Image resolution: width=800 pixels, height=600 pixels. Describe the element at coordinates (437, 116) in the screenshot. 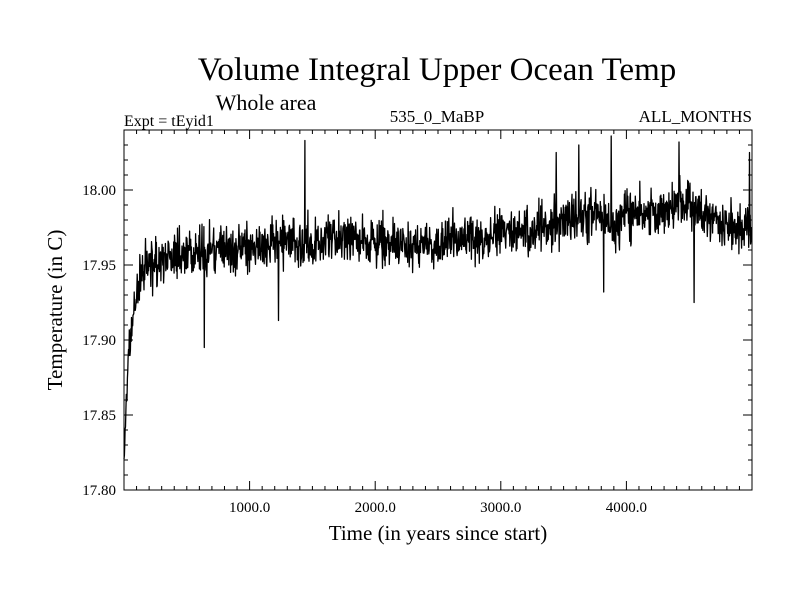

I see `run-label: 535_0_MaBP` at that location.